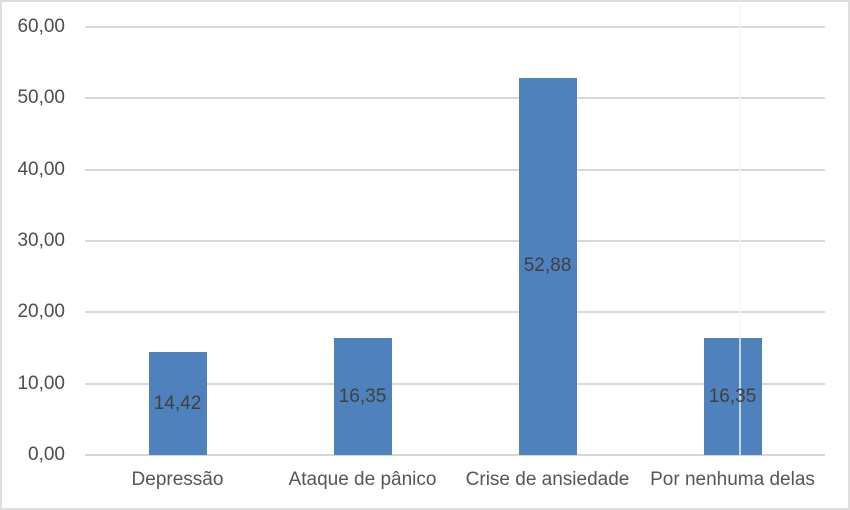 The image size is (850, 510). Describe the element at coordinates (41, 240) in the screenshot. I see `y-tick-label: 30,00` at that location.